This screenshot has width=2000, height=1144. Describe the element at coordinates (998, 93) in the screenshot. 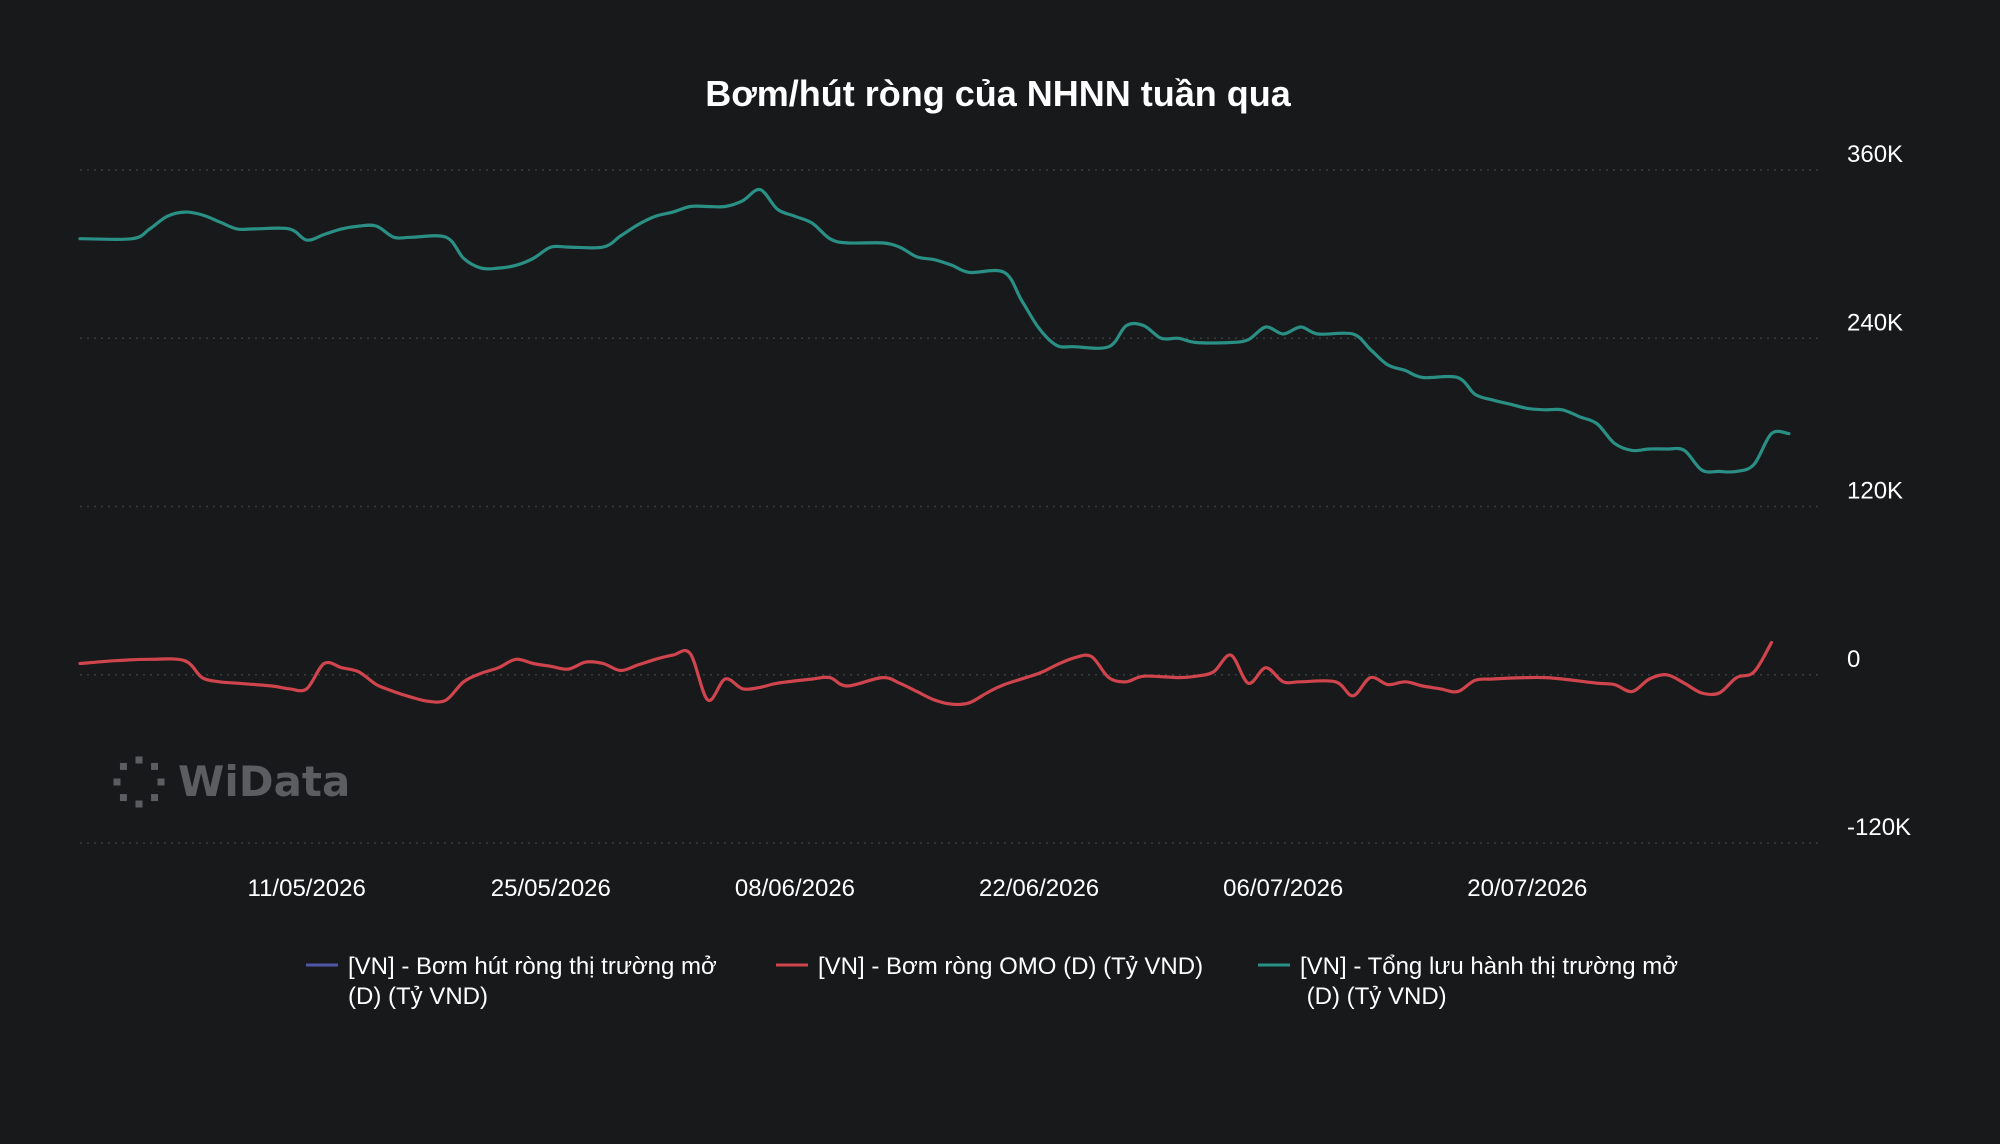

I see `chart-title: Bơm/hút ròng của NHNN tuần qua` at that location.